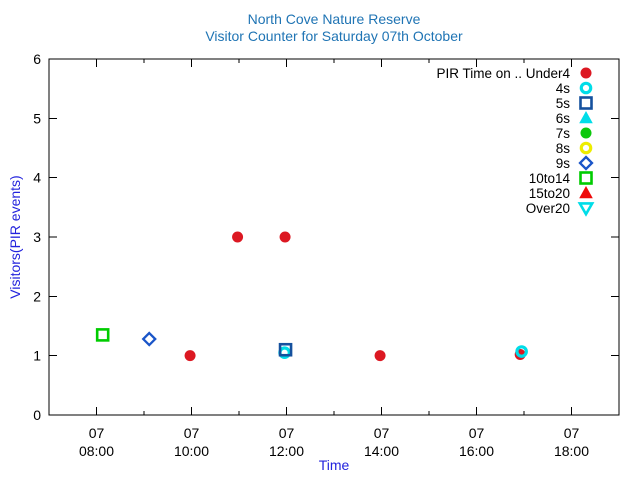 The image size is (640, 480). What do you see at coordinates (37, 59) in the screenshot?
I see `y-tick-label: 6` at bounding box center [37, 59].